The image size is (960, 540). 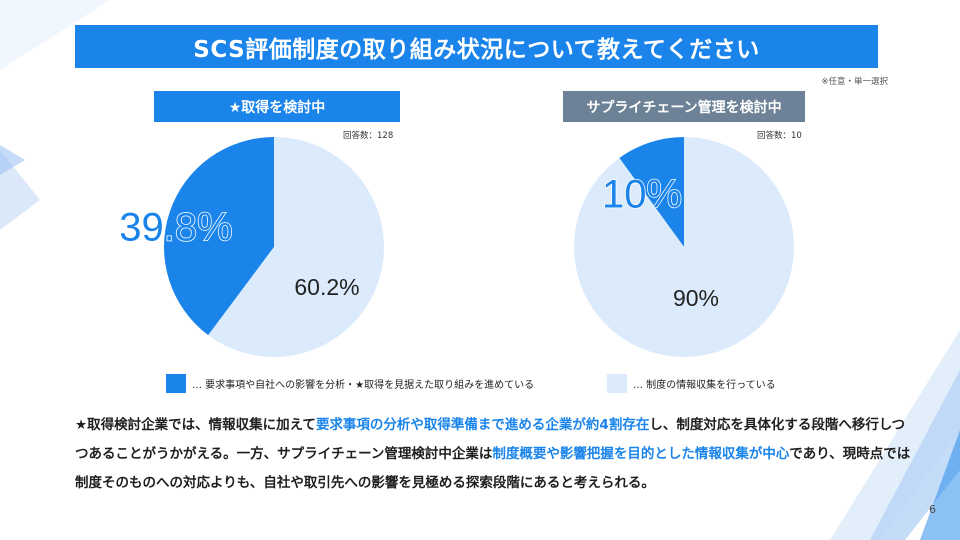 What do you see at coordinates (704, 385) in the screenshot?
I see `legend-label-info: … 制度の情報収集を行っている` at bounding box center [704, 385].